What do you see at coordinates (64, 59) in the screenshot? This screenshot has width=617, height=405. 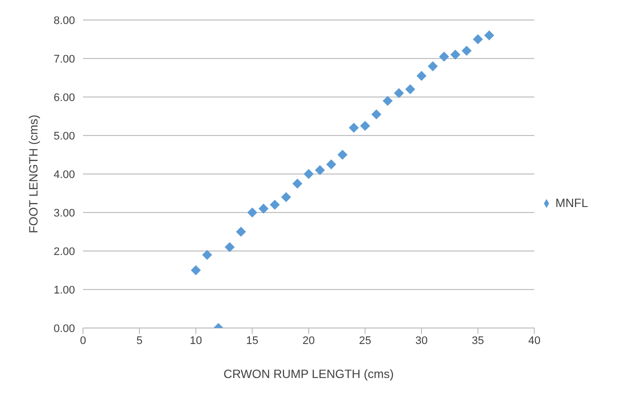 I see `y-tick-label: 7.00` at bounding box center [64, 59].